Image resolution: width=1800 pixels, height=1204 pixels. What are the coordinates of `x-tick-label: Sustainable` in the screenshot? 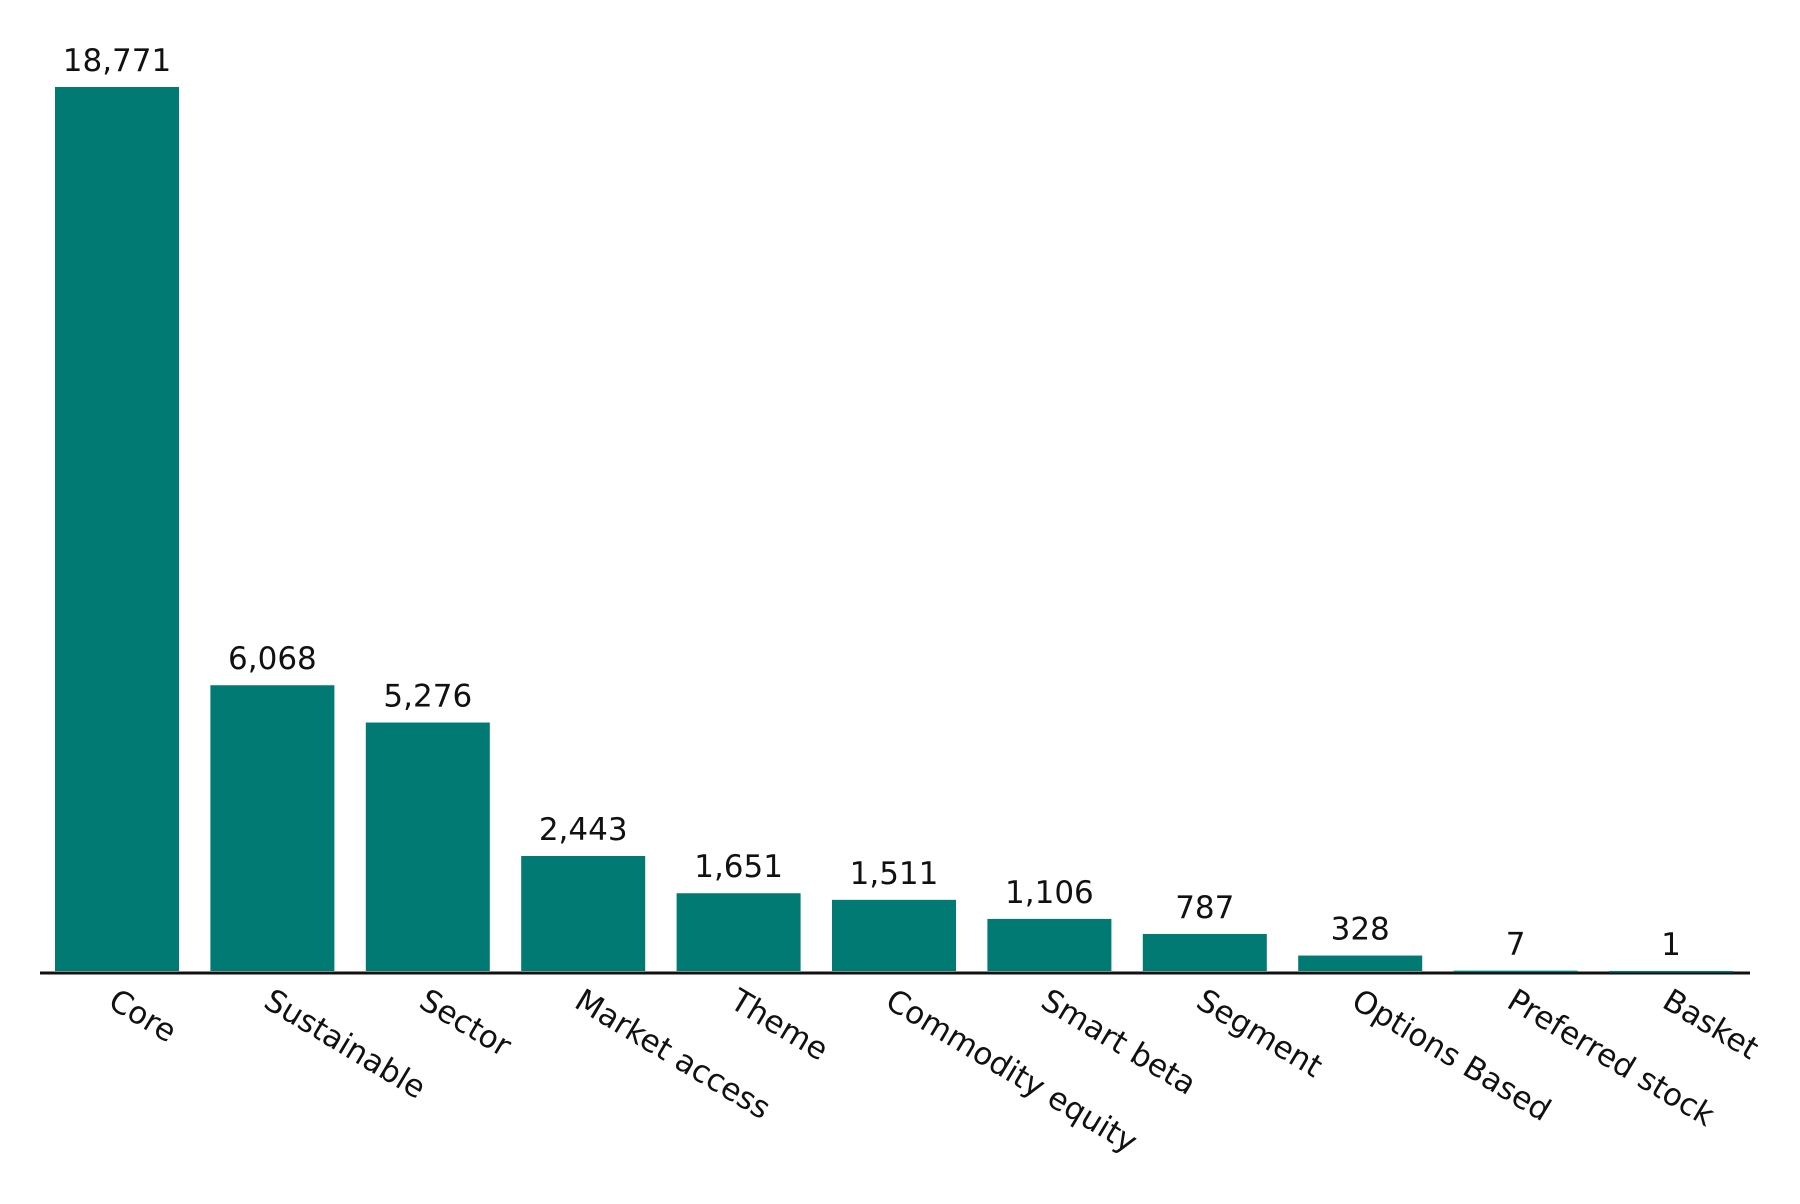 It's located at (345, 1044).